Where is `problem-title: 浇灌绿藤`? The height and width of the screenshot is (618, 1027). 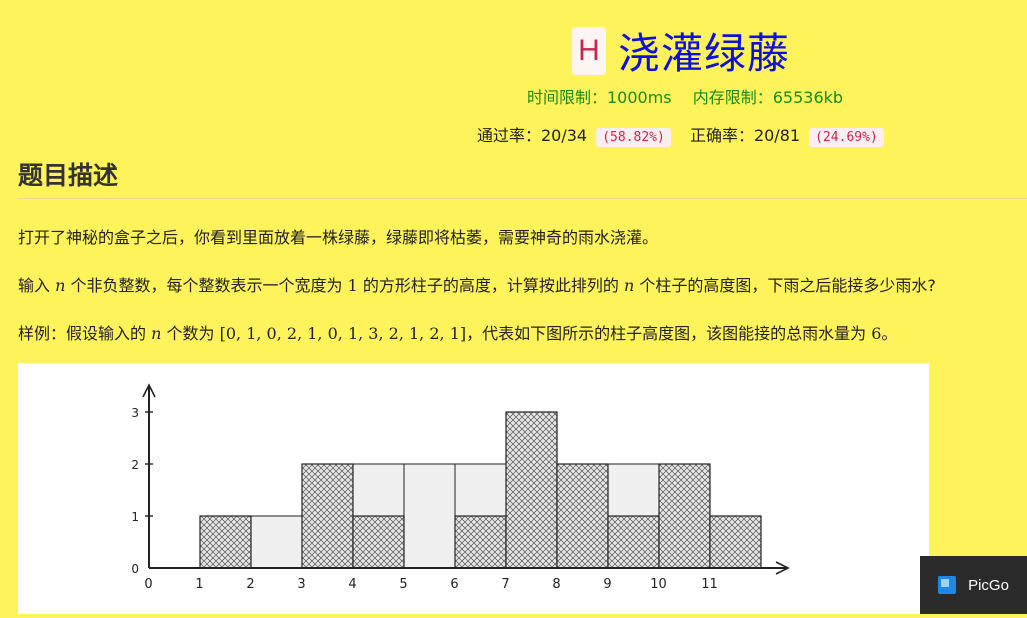
problem-title: 浇灌绿藤 is located at coordinates (704, 53).